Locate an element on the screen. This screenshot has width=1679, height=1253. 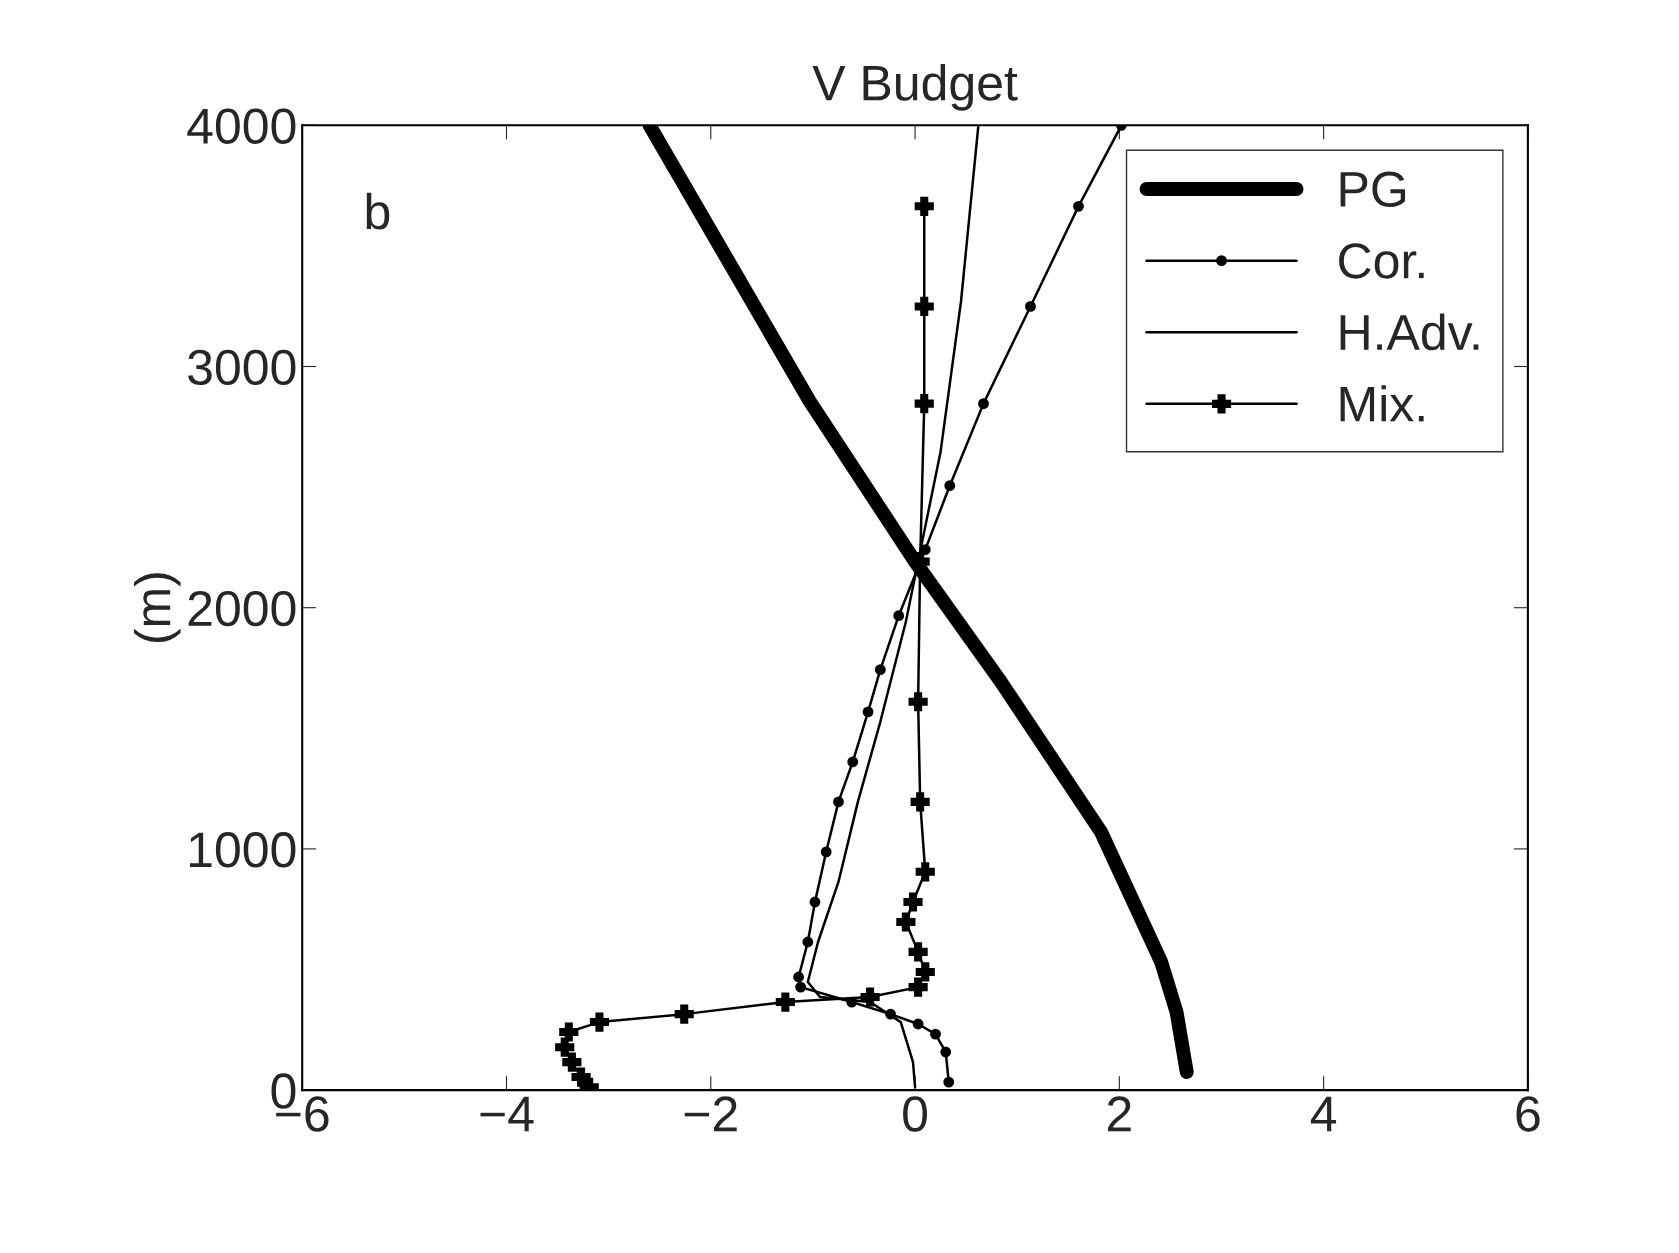
y-tick-label: 3000 is located at coordinates (242, 367).